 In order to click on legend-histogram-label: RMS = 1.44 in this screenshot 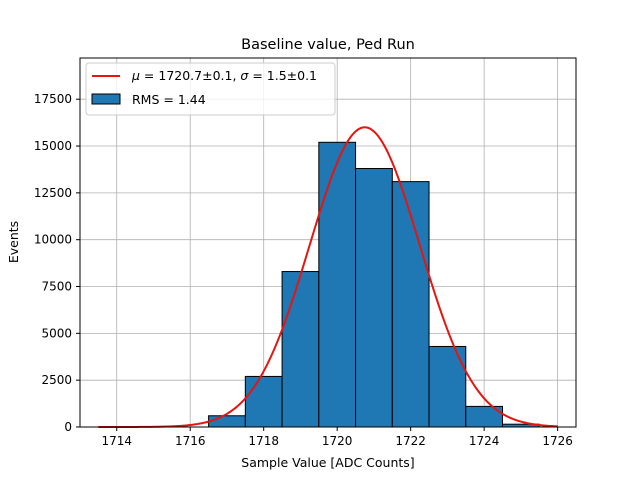, I will do `click(169, 99)`.